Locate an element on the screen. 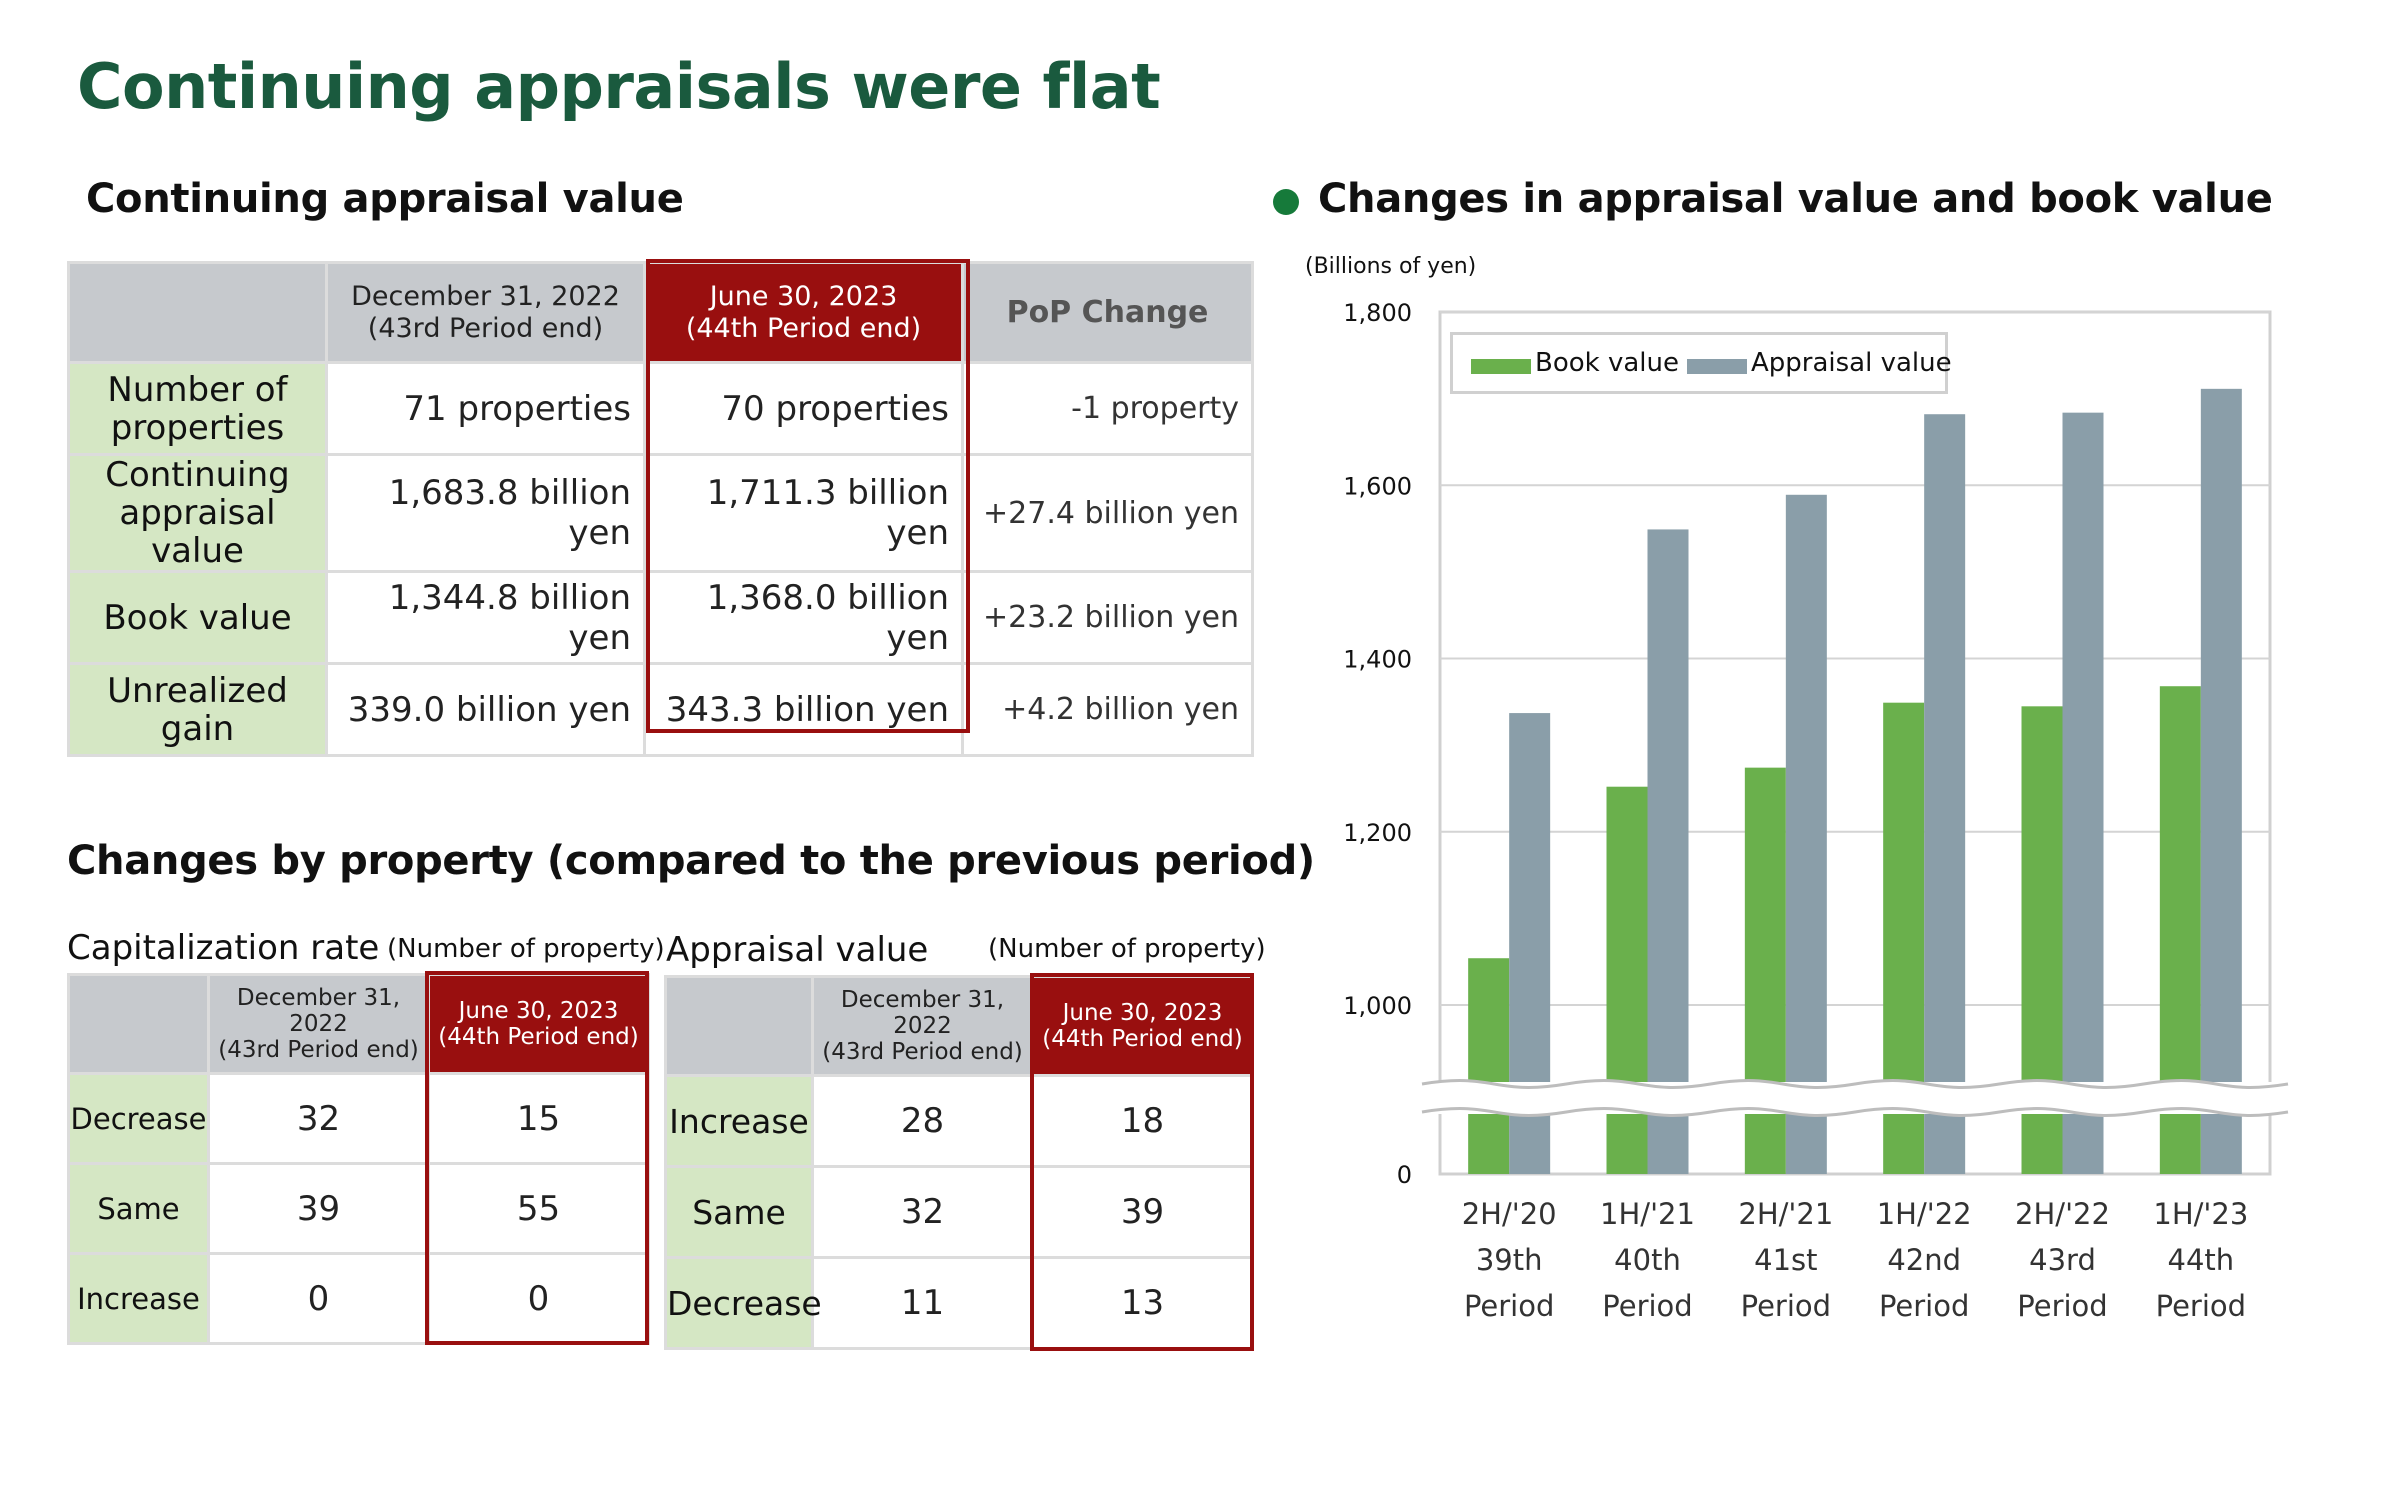  cap-rate-title: Capitalization rate is located at coordinates (223, 948).